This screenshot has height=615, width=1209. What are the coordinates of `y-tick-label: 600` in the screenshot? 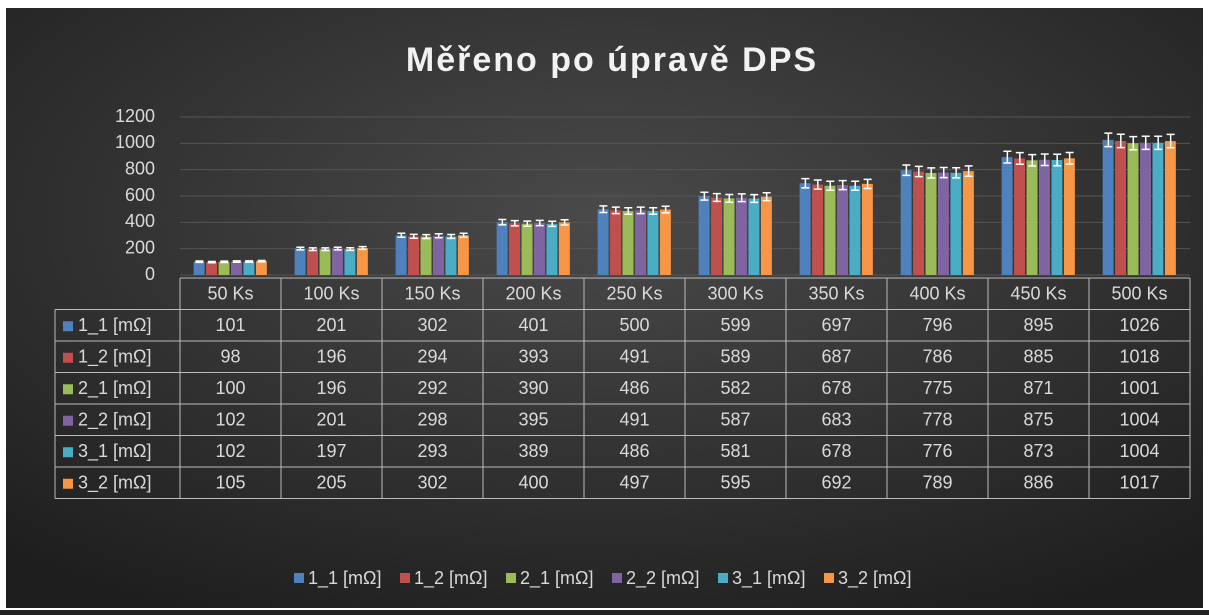 It's located at (140, 195).